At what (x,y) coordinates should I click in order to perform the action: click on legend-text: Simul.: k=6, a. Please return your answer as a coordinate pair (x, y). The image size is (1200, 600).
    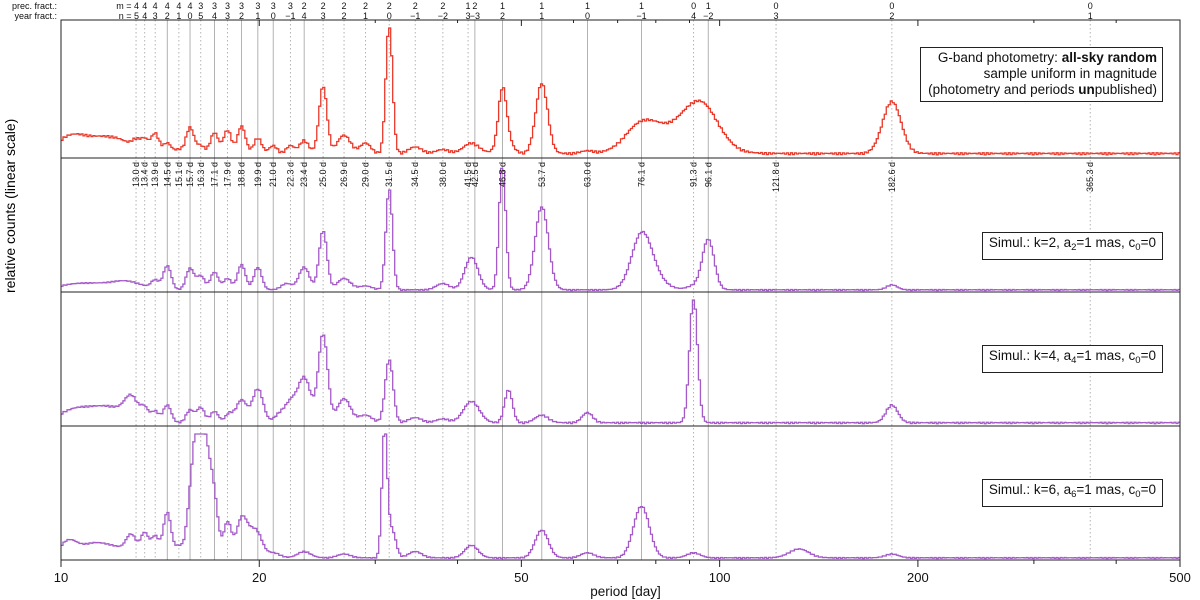
    Looking at the image, I should click on (1030, 489).